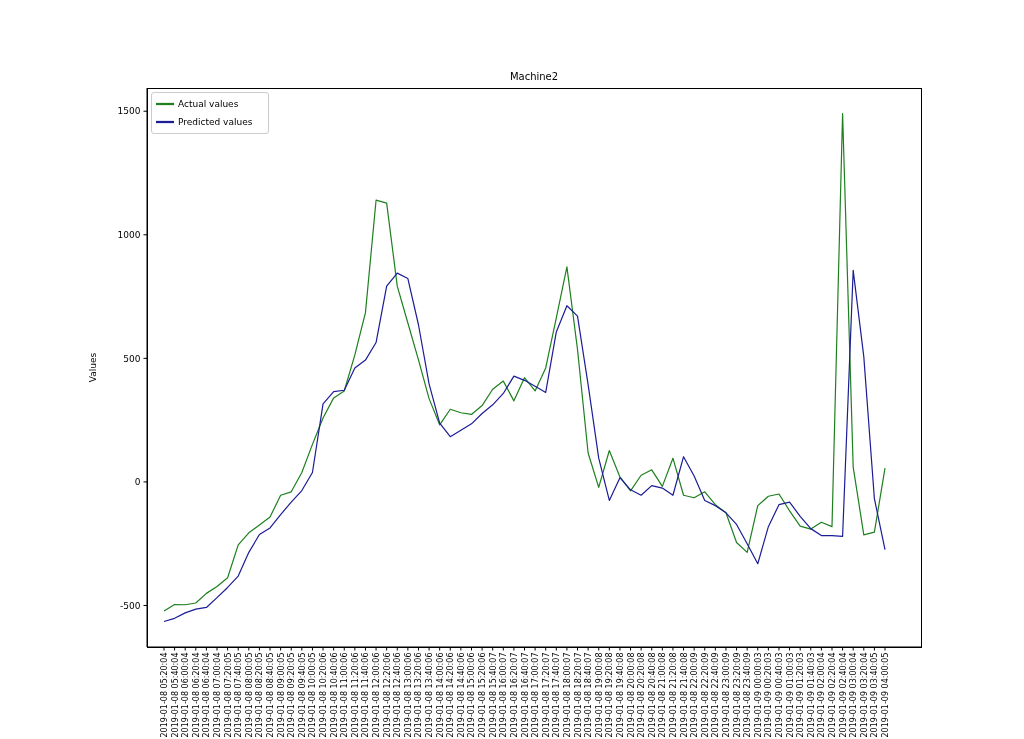  Describe the element at coordinates (482, 695) in the screenshot. I see `x-tick-label: 2019-01-08 15:20:06` at that location.